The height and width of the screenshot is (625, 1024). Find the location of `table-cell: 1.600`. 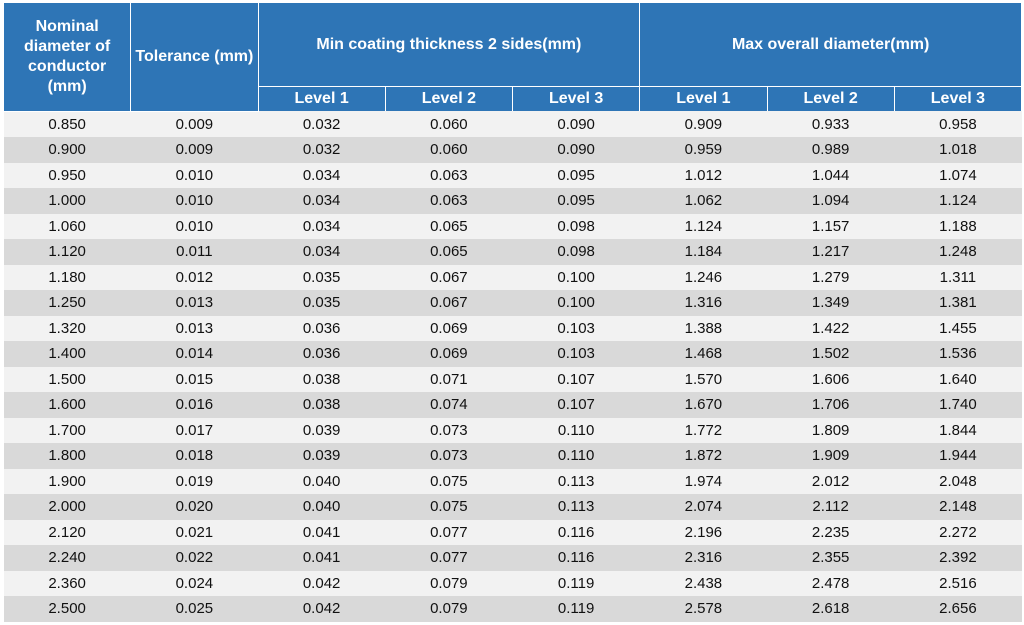

table-cell: 1.600 is located at coordinates (67, 405).